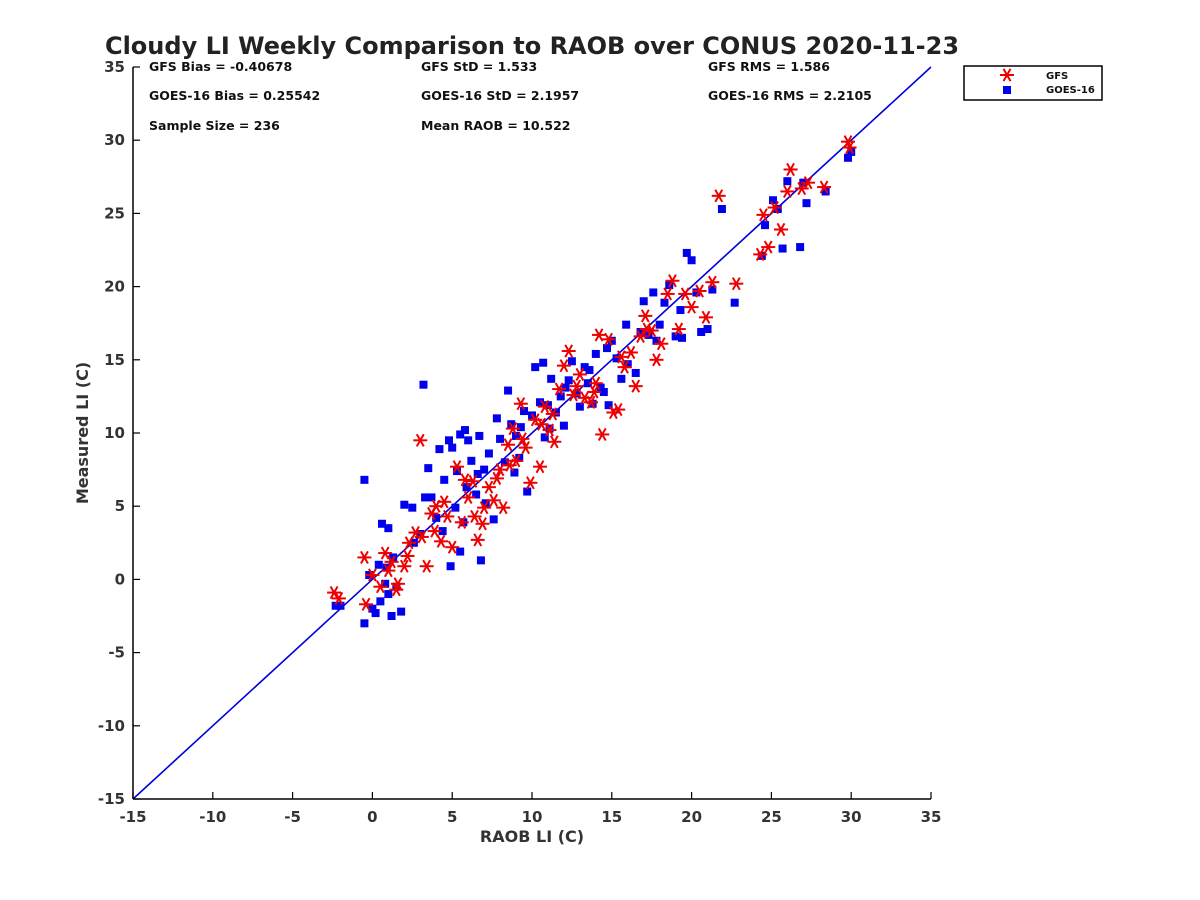  I want to click on legend-box, so click(1033, 83).